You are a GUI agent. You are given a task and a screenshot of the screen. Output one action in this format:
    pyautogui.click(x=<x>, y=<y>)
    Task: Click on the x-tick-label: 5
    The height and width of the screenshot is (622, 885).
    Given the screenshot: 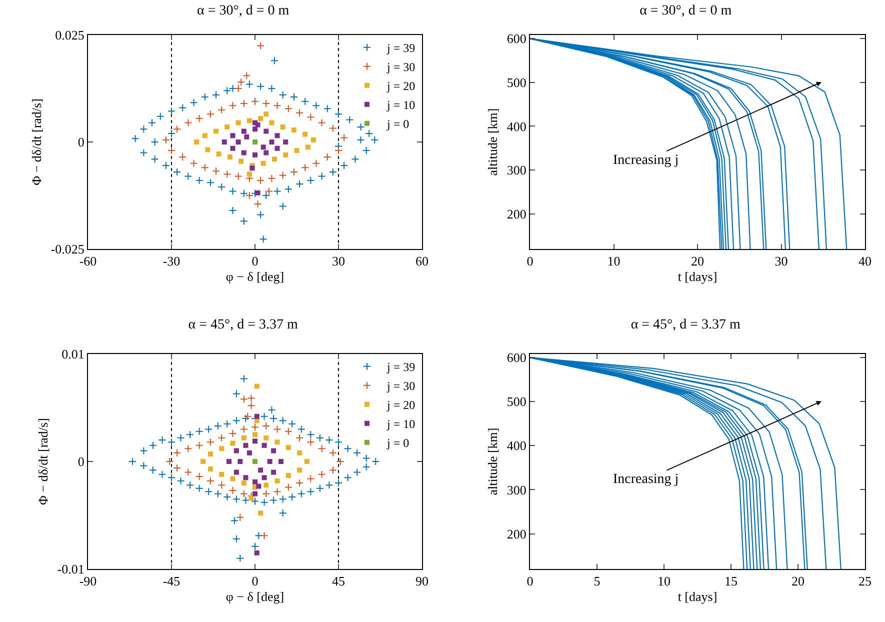 What is the action you would take?
    pyautogui.click(x=597, y=581)
    